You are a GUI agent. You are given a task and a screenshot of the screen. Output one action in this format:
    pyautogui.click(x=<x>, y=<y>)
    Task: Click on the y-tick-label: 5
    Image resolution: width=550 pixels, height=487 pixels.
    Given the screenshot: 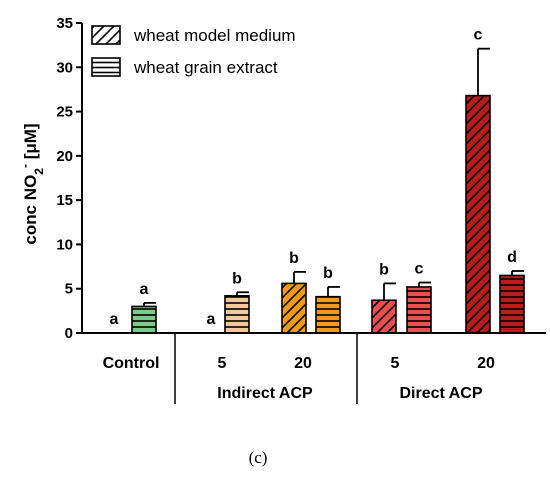 What is the action you would take?
    pyautogui.click(x=69, y=289)
    